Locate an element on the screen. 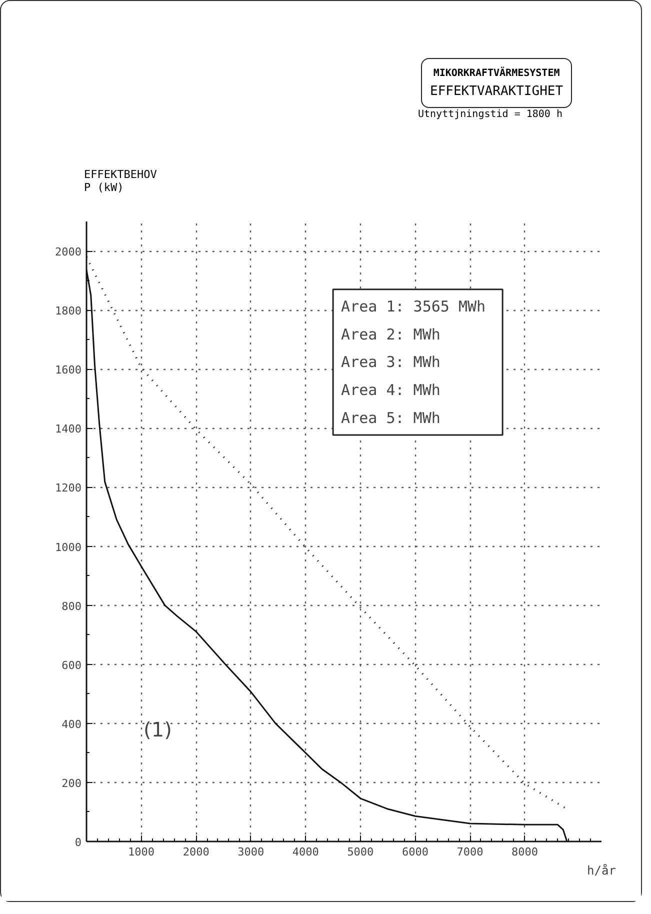  x-tick-label: 2000 is located at coordinates (196, 852).